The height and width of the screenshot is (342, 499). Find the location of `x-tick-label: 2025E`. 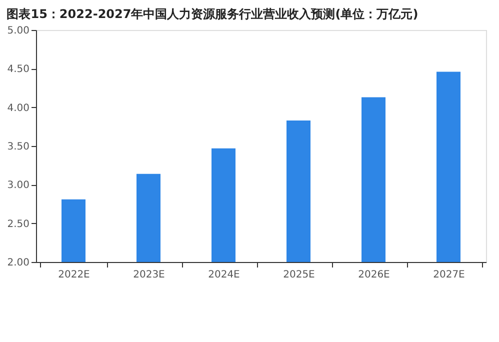

x-tick-label: 2025E is located at coordinates (299, 275).